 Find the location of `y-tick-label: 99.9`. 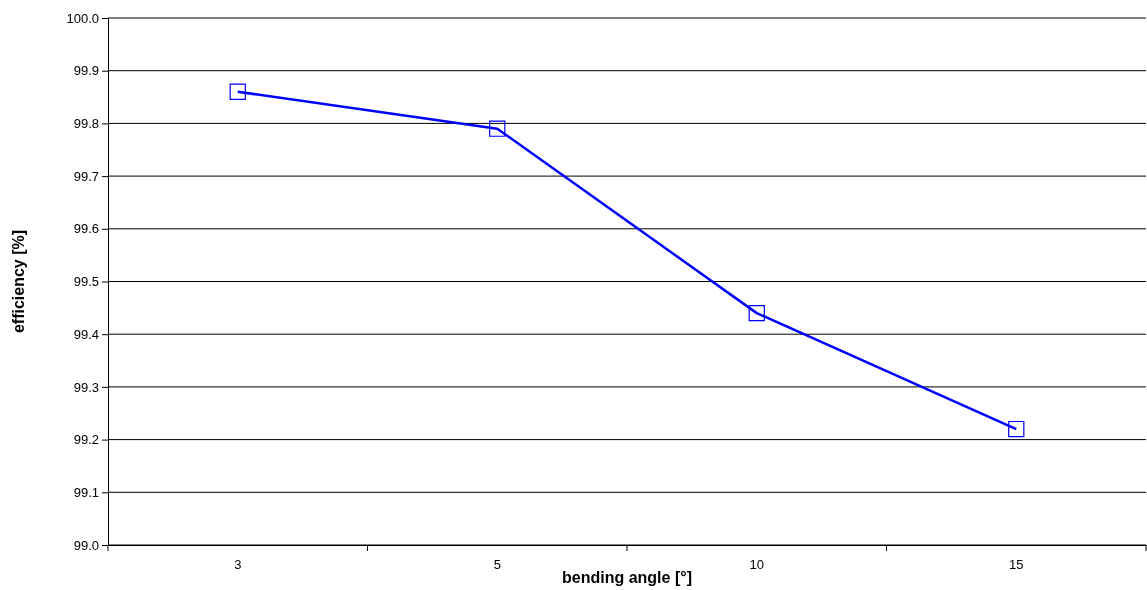

y-tick-label: 99.9 is located at coordinates (86, 71).